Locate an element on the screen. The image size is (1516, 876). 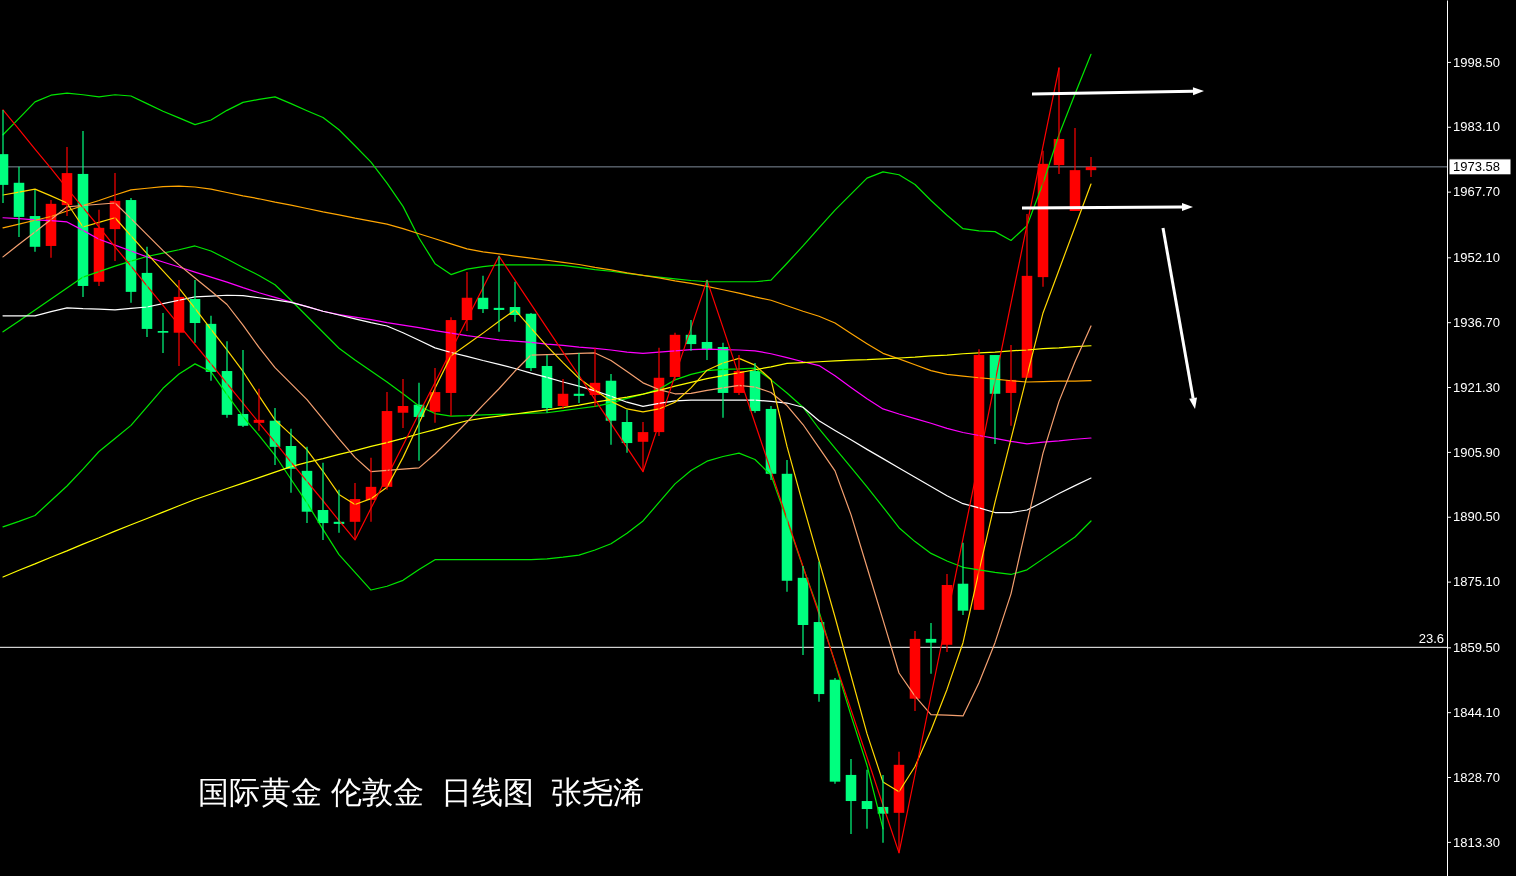
y-tick-label: 1813.30 is located at coordinates (1476, 842).